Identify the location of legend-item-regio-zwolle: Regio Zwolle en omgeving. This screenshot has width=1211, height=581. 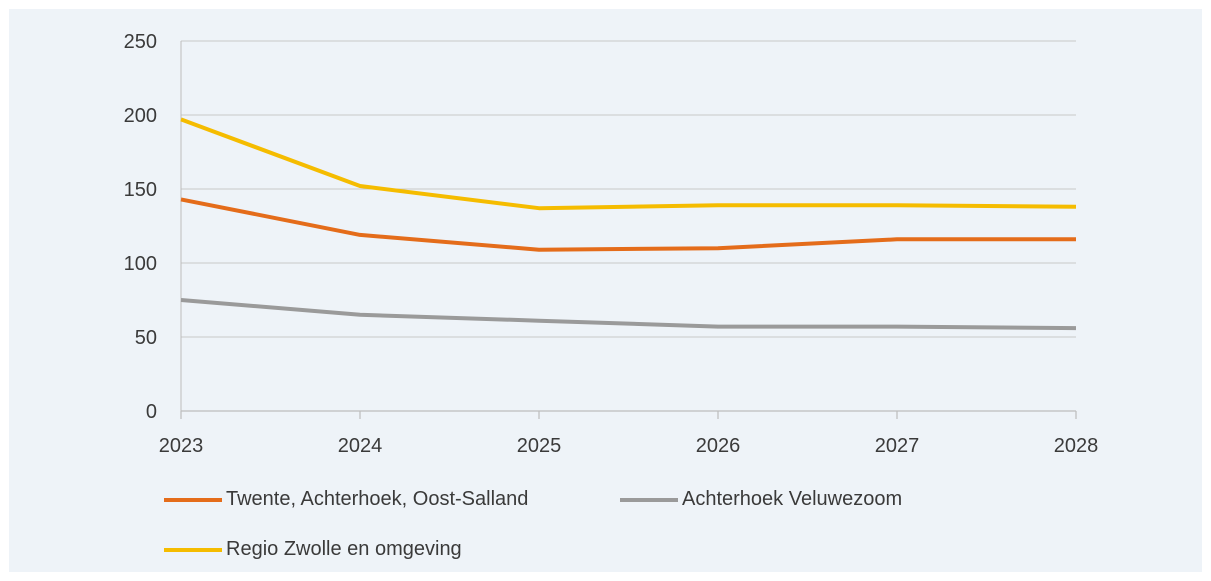
(313, 549).